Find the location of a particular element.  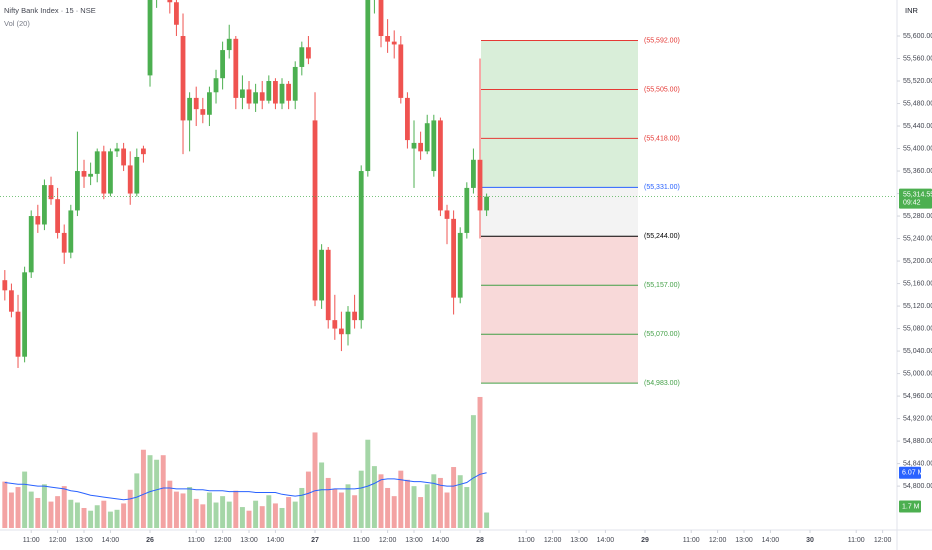

level-label: (54,983.00) is located at coordinates (662, 383).